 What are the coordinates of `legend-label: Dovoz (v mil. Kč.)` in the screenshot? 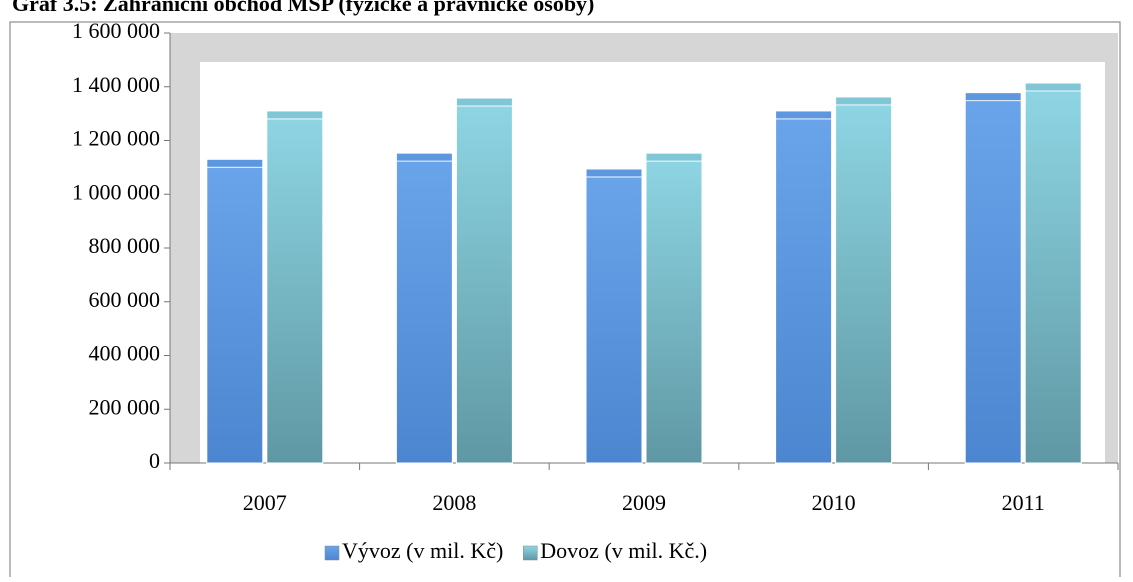 It's located at (623, 550).